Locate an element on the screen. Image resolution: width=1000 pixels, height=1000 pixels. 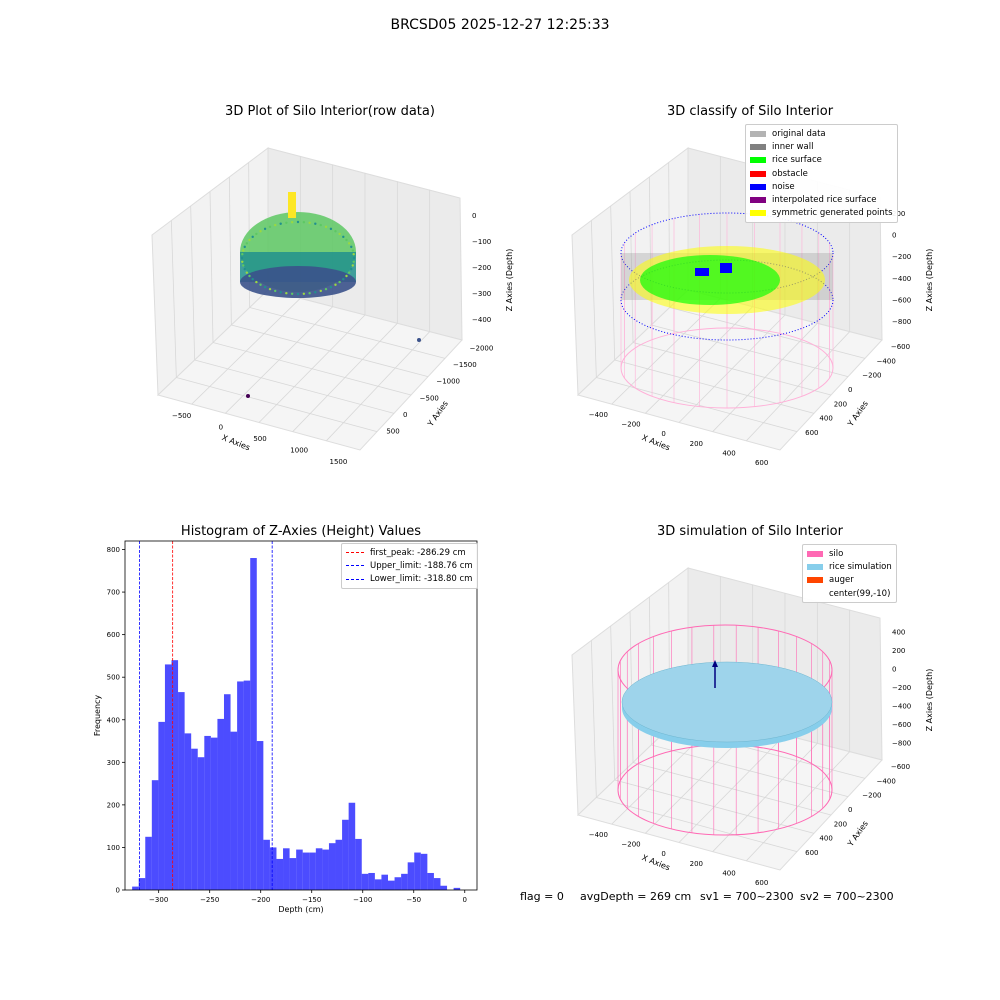
histogram-x-tick-label: −200 is located at coordinates (260, 900).